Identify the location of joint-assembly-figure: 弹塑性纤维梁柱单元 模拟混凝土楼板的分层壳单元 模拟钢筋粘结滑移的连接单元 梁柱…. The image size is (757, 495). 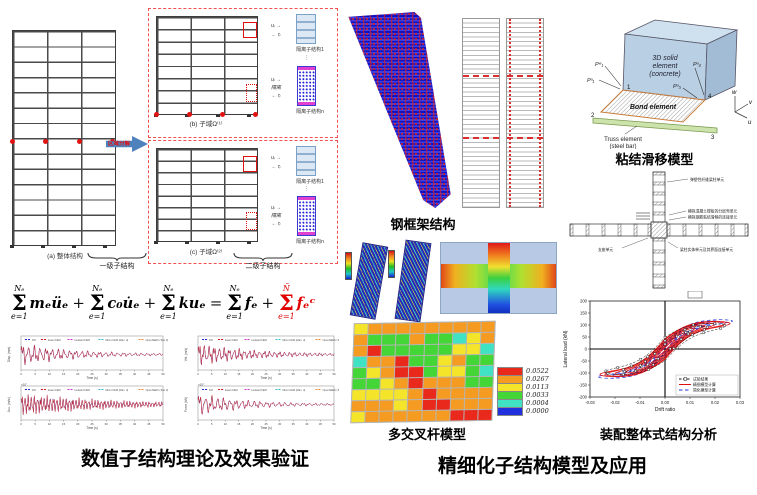
(659, 230).